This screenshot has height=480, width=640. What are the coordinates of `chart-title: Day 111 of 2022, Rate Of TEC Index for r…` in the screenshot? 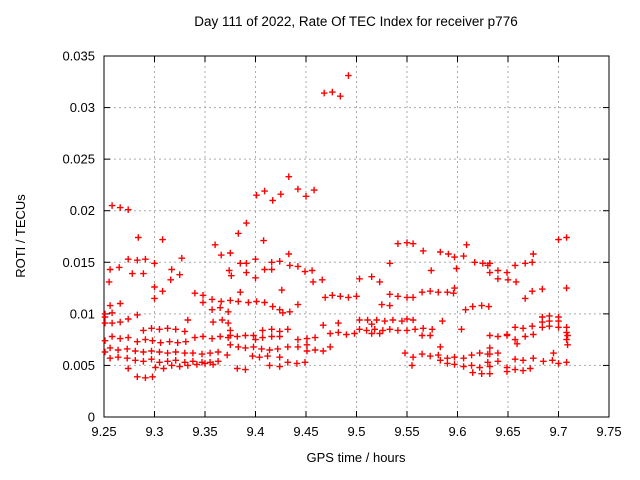 It's located at (355, 21).